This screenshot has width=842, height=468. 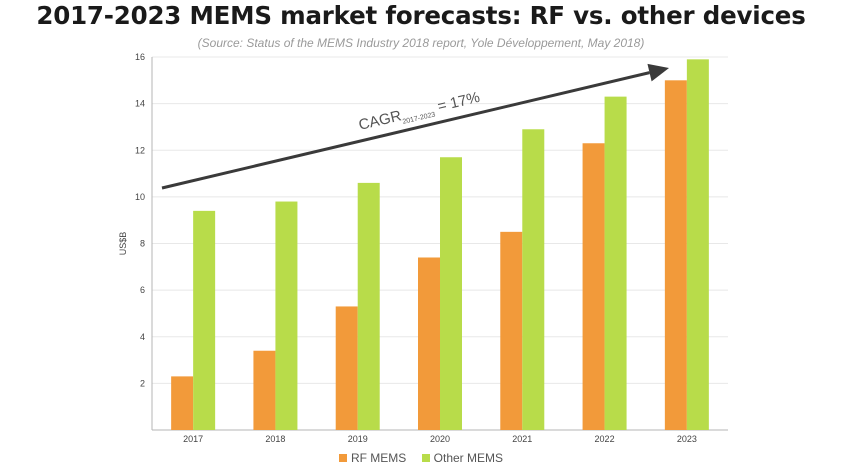 What do you see at coordinates (140, 104) in the screenshot?
I see `y-tick-label: 14` at bounding box center [140, 104].